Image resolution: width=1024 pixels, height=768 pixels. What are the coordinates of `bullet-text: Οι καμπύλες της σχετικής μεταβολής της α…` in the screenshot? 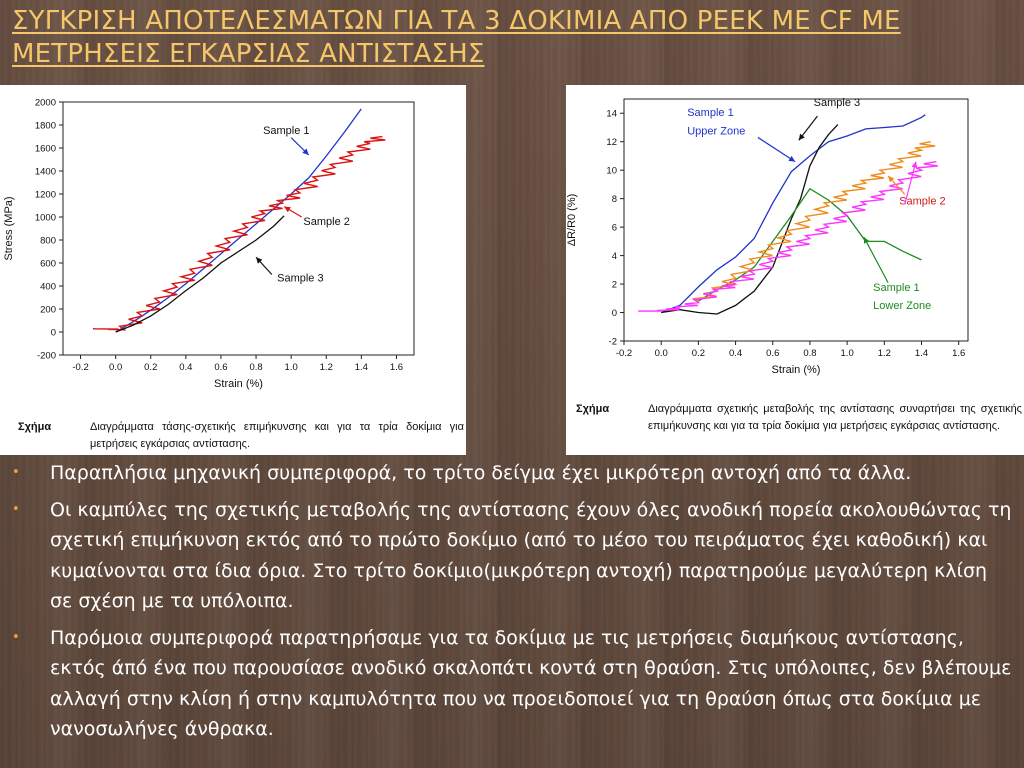 It's located at (531, 555).